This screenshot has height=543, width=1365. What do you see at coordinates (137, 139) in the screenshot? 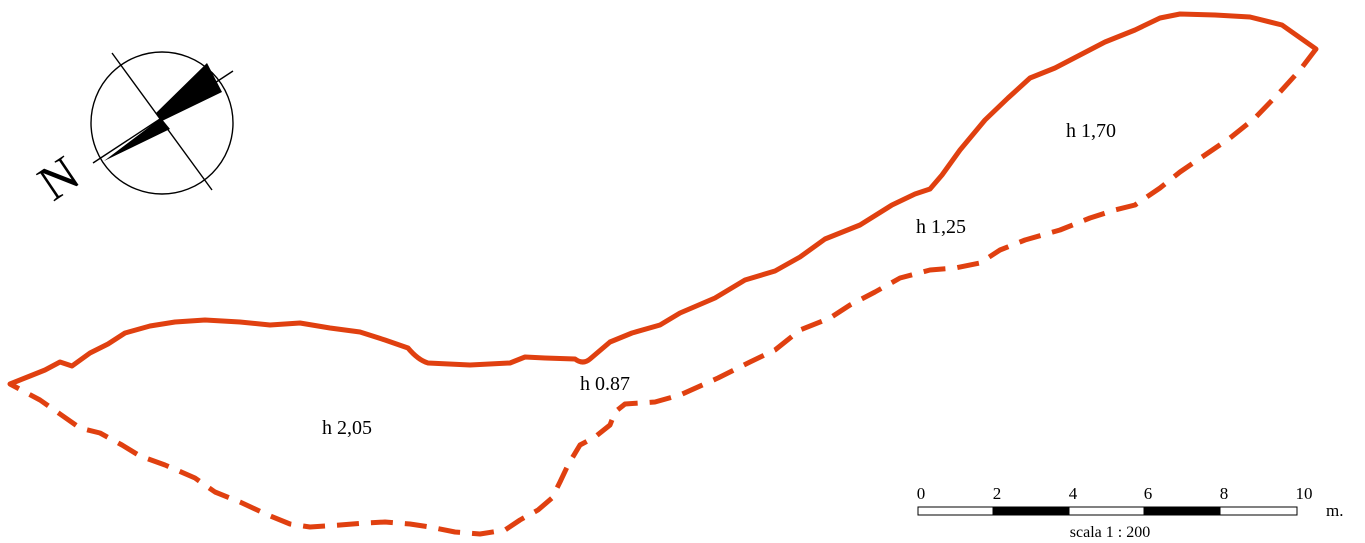
I see `compass-needle-tail` at bounding box center [137, 139].